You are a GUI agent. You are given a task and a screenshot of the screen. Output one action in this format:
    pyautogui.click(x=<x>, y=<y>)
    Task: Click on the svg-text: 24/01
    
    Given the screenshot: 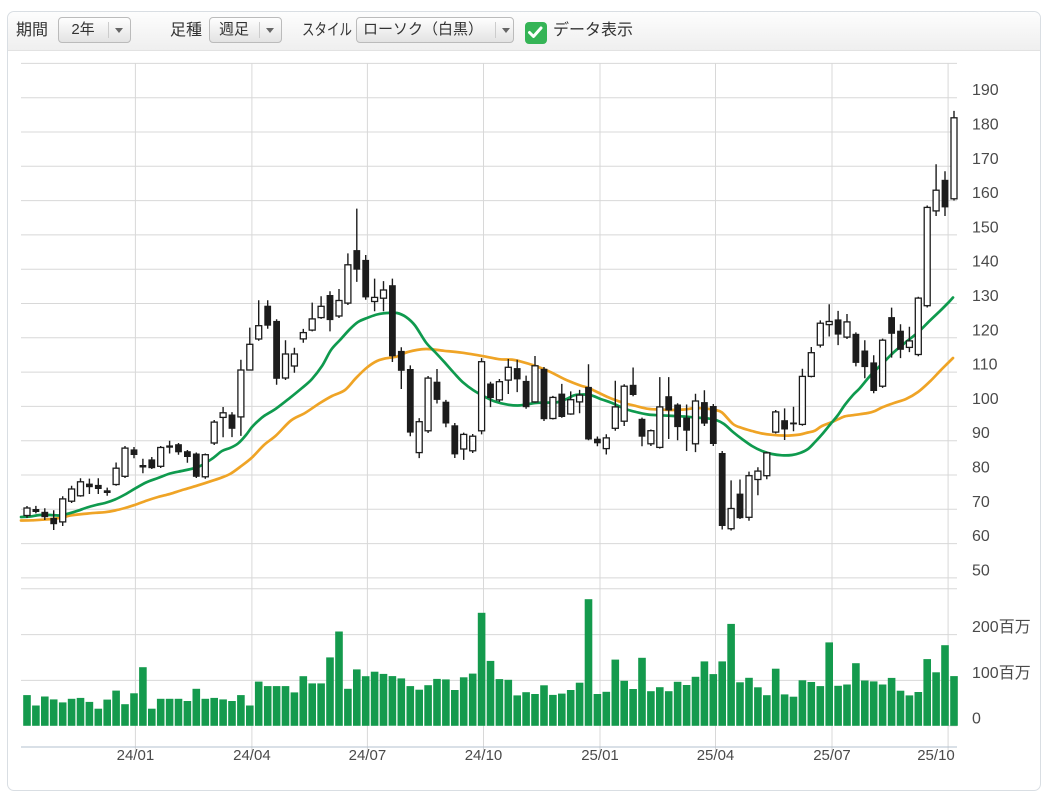 What is the action you would take?
    pyautogui.click(x=136, y=755)
    